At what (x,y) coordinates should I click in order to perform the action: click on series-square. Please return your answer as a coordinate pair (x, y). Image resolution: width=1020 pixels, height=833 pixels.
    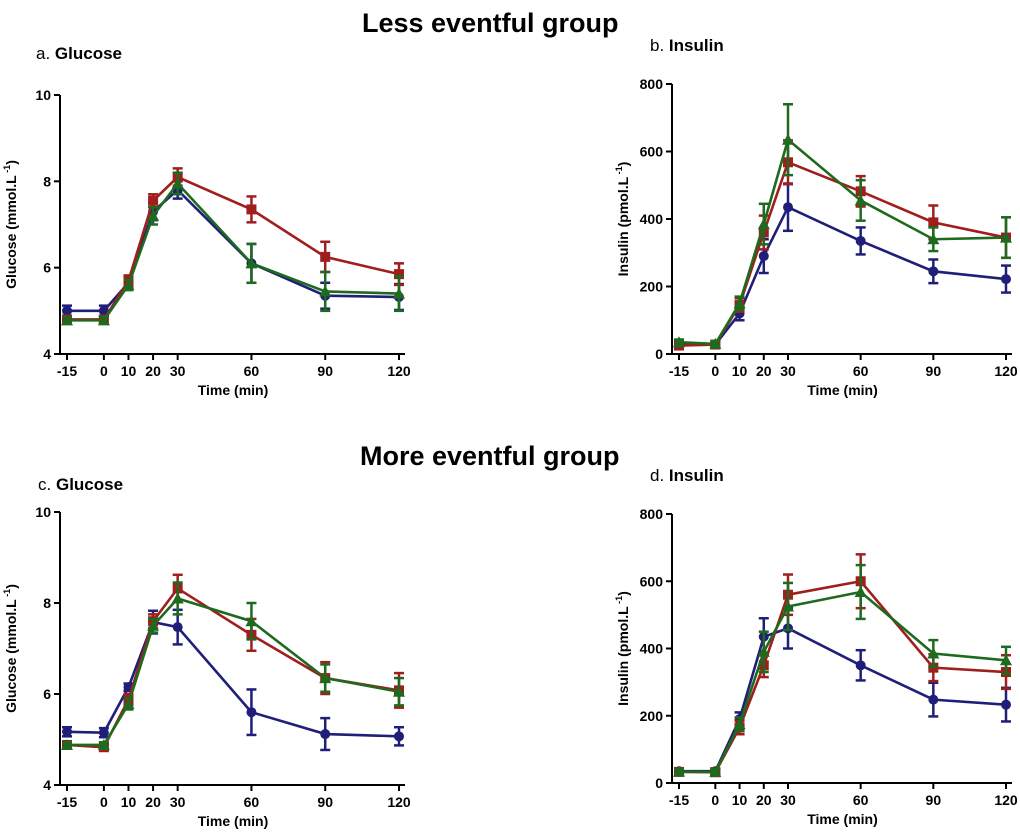
    Looking at the image, I should click on (842, 665).